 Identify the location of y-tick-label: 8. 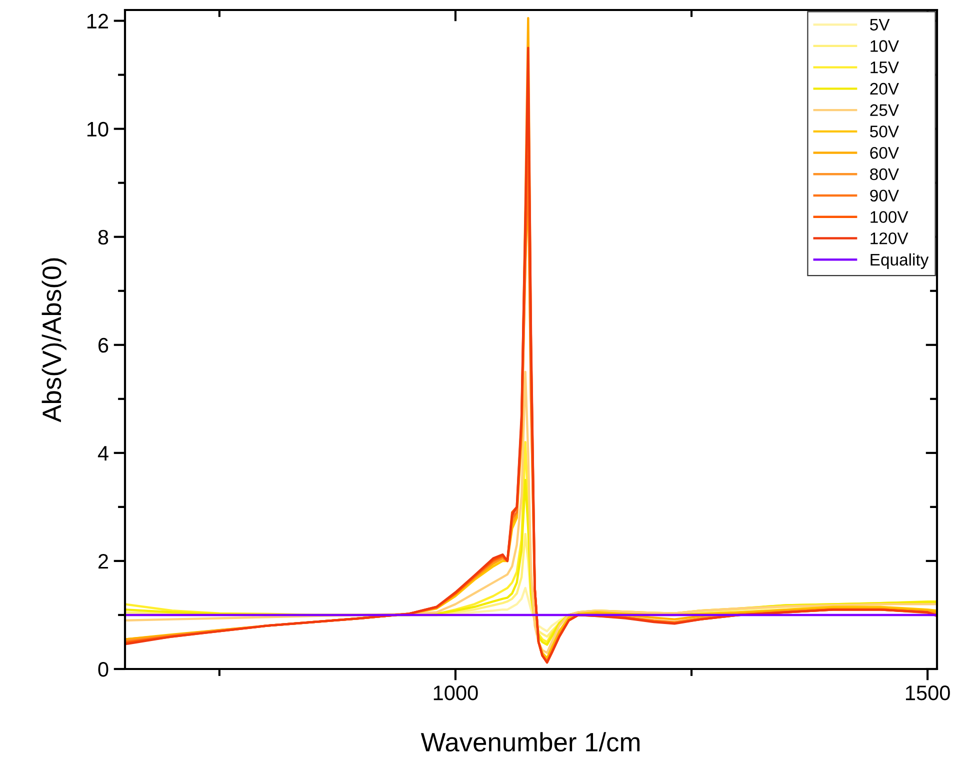
(103, 237).